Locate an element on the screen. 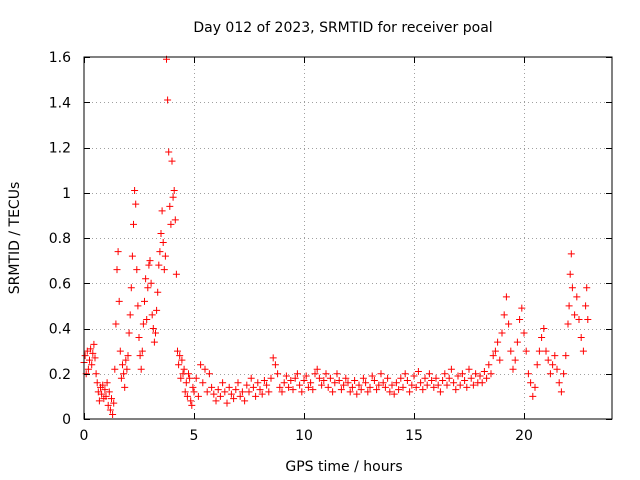 This screenshot has height=480, width=640. y-tick-label: 1.6 is located at coordinates (60, 58).